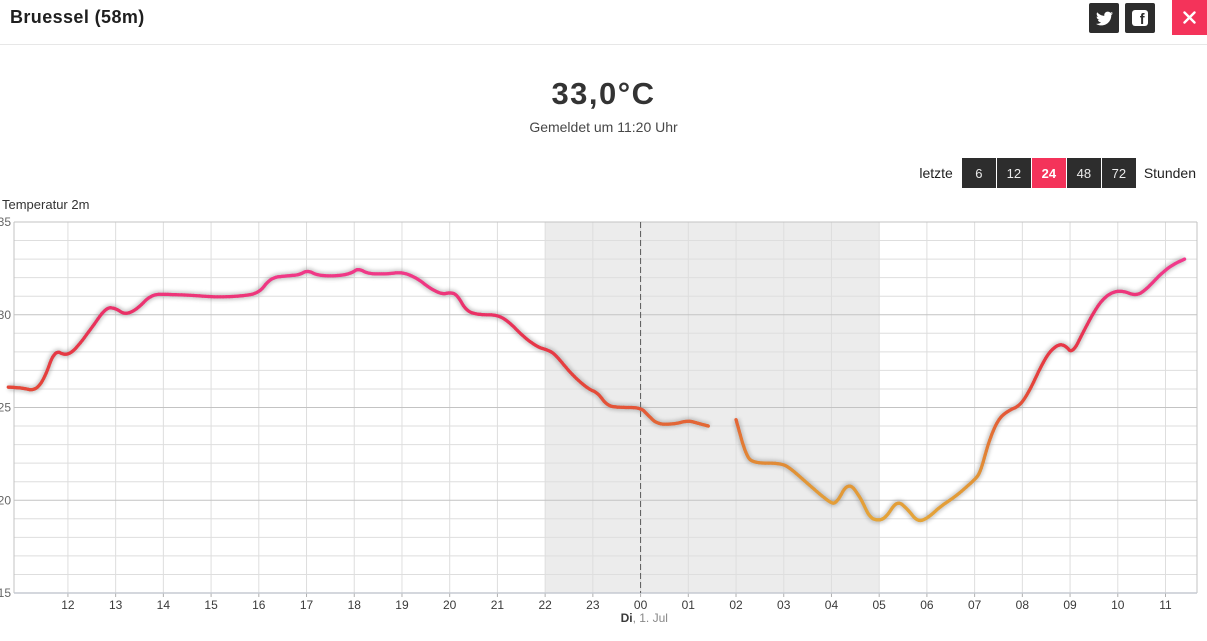 The image size is (1207, 641). I want to click on svg-text: 16, so click(259, 605).